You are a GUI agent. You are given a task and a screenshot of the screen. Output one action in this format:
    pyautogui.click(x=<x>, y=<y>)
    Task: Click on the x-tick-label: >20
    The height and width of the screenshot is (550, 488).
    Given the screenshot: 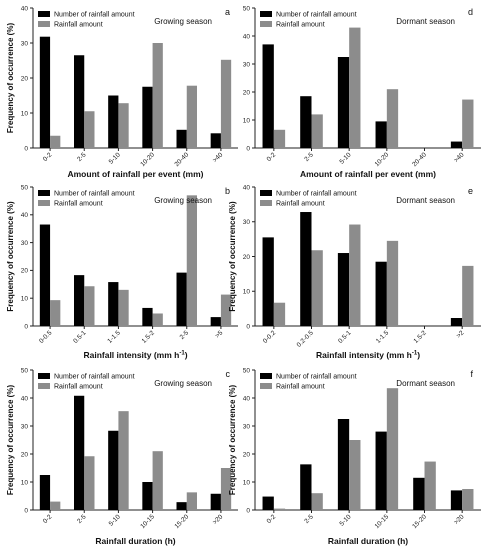 What is the action you would take?
    pyautogui.click(x=459, y=519)
    